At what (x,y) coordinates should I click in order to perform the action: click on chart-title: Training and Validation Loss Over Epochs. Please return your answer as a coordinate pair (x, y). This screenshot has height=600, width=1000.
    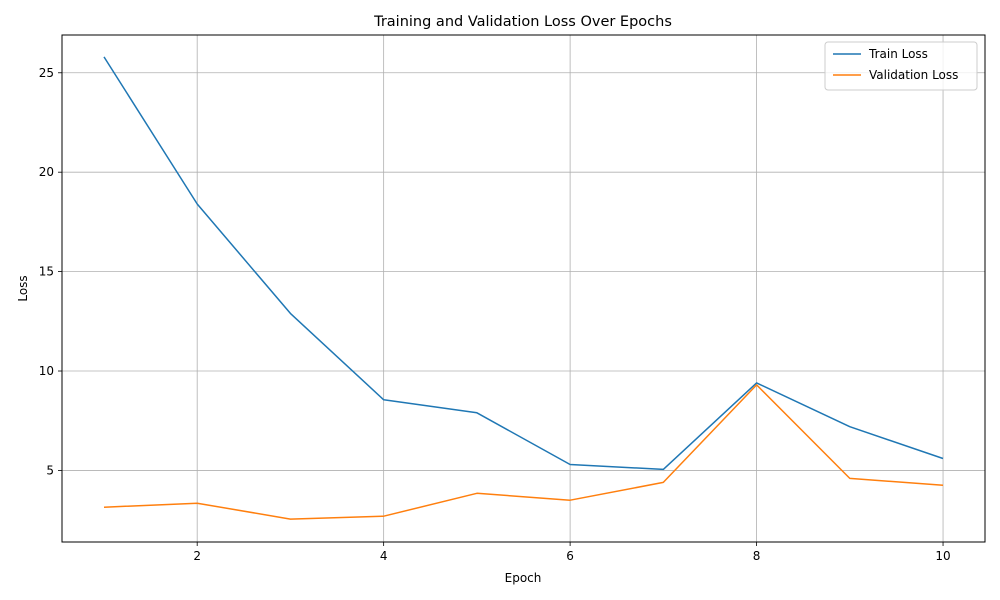
    Looking at the image, I should click on (522, 22).